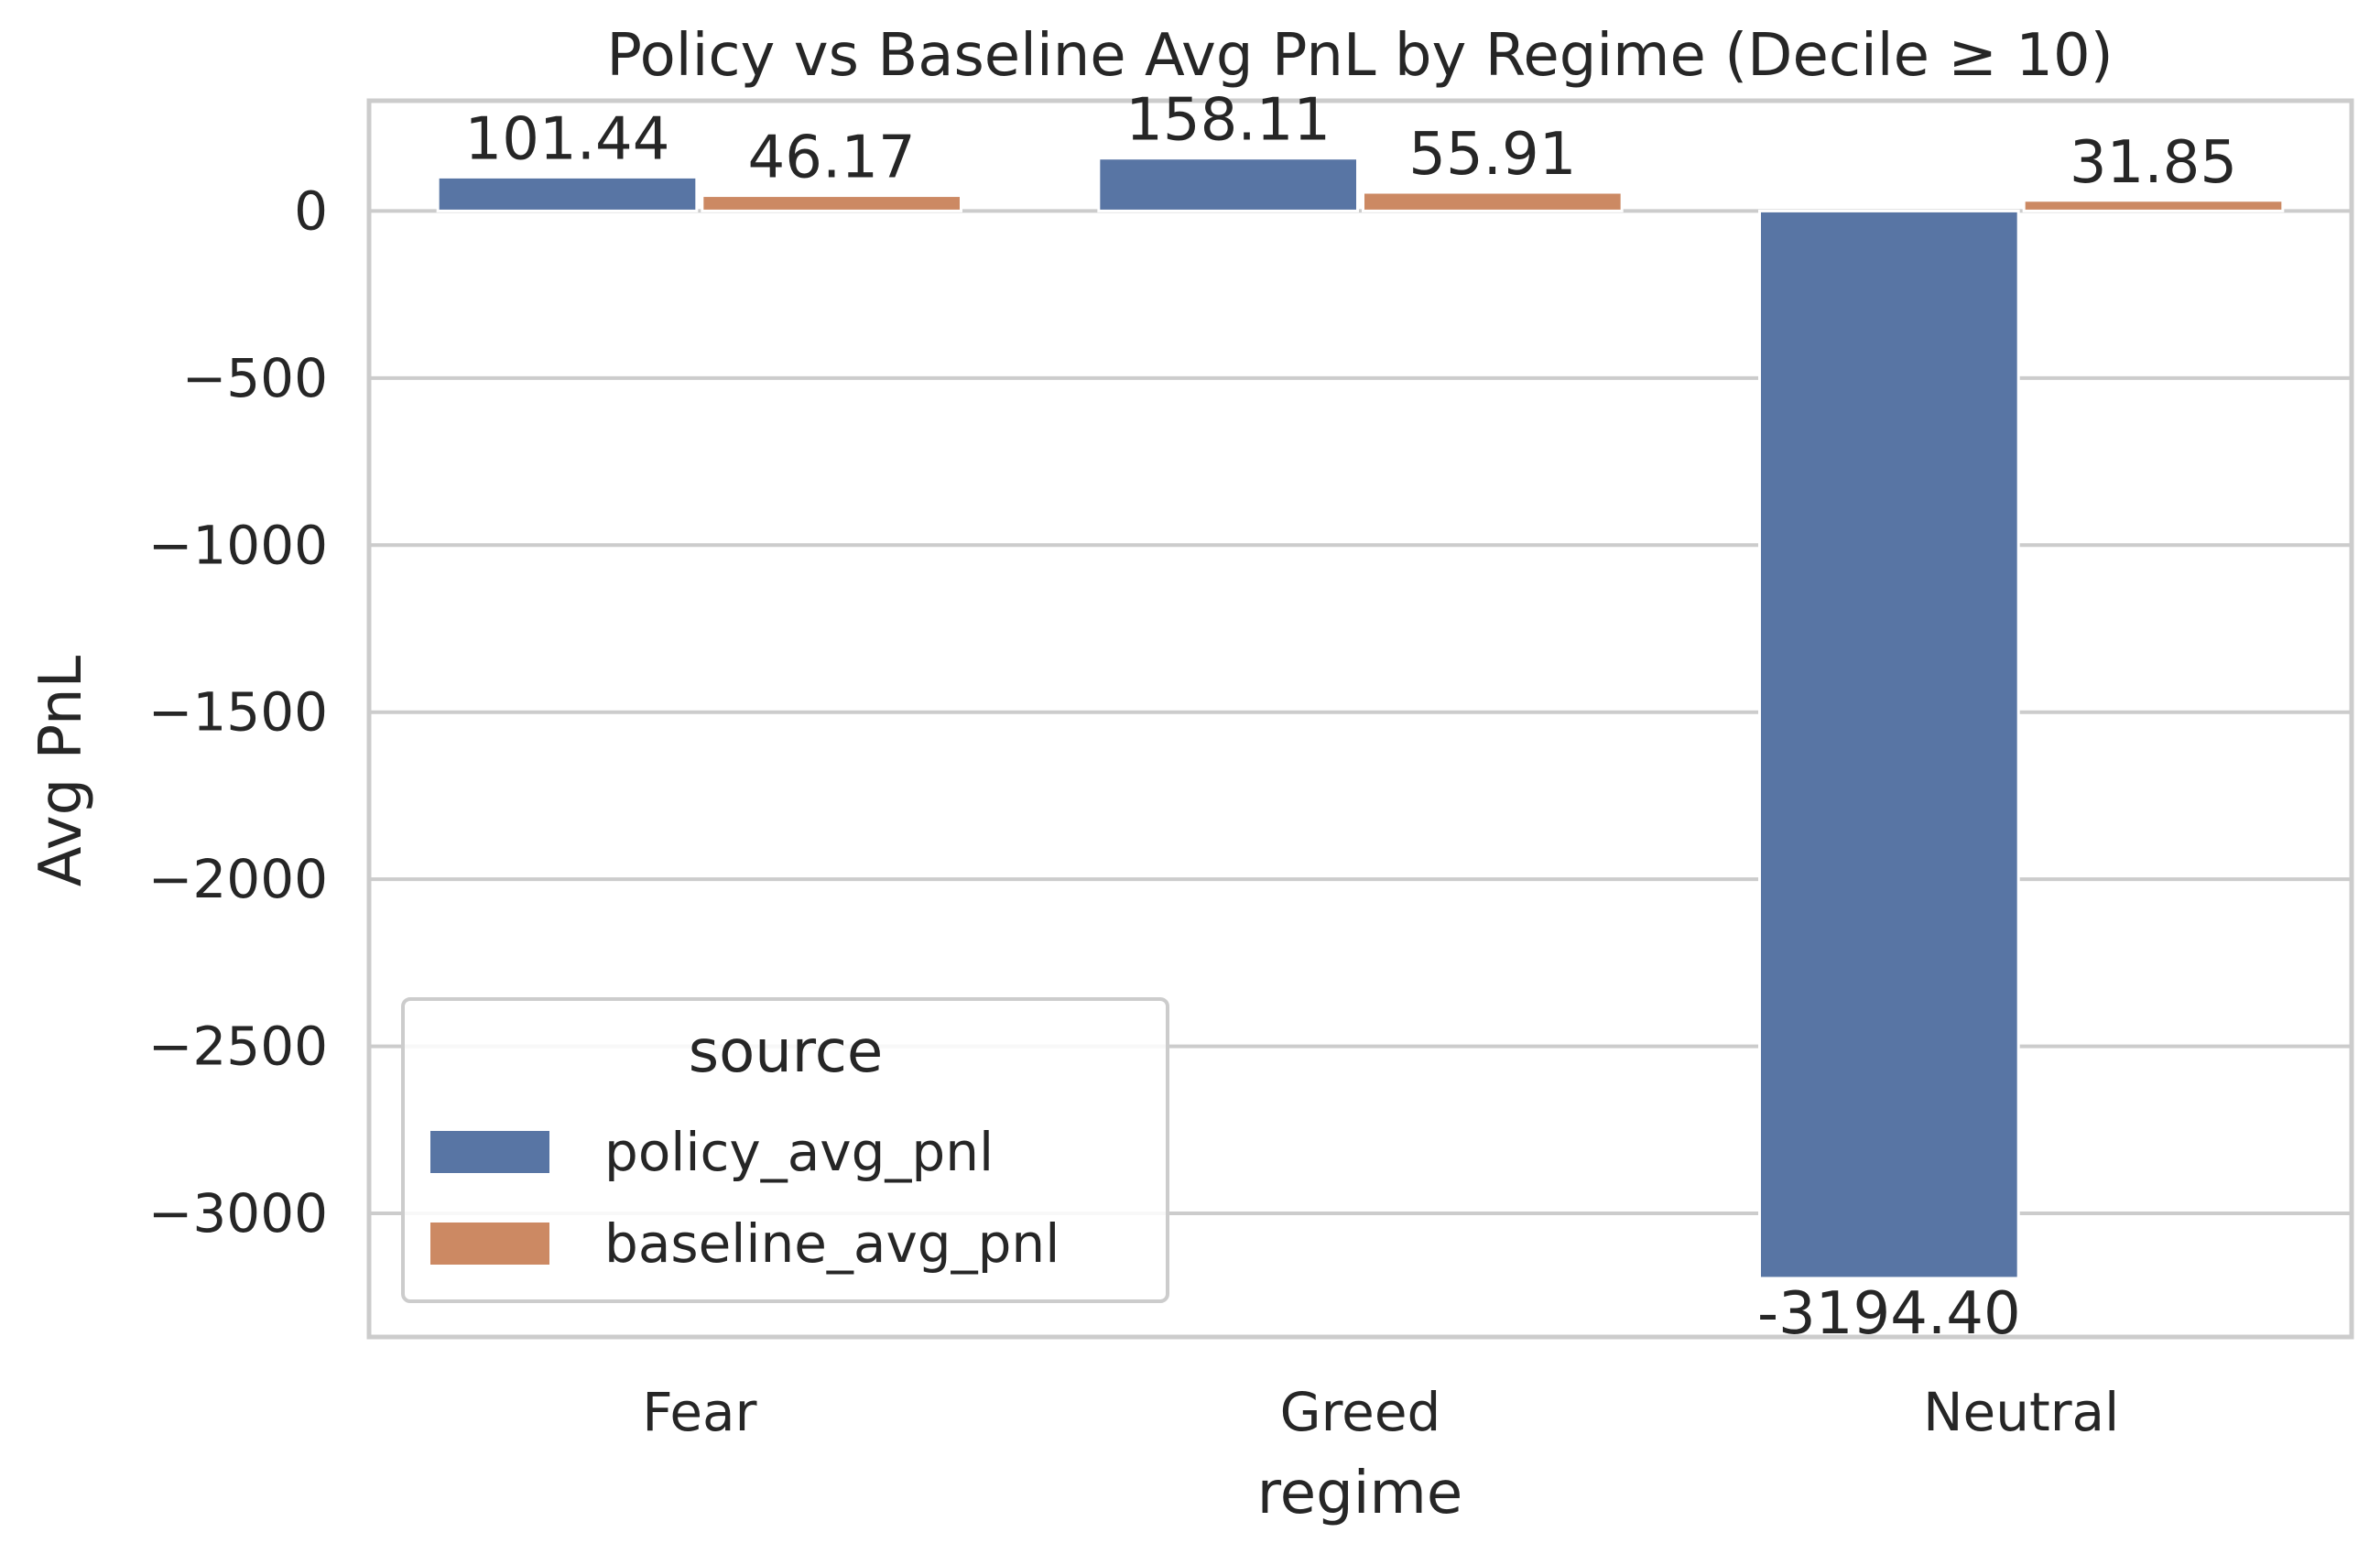 Image resolution: width=2380 pixels, height=1554 pixels. I want to click on bar-value-label: 158.11, so click(1228, 121).